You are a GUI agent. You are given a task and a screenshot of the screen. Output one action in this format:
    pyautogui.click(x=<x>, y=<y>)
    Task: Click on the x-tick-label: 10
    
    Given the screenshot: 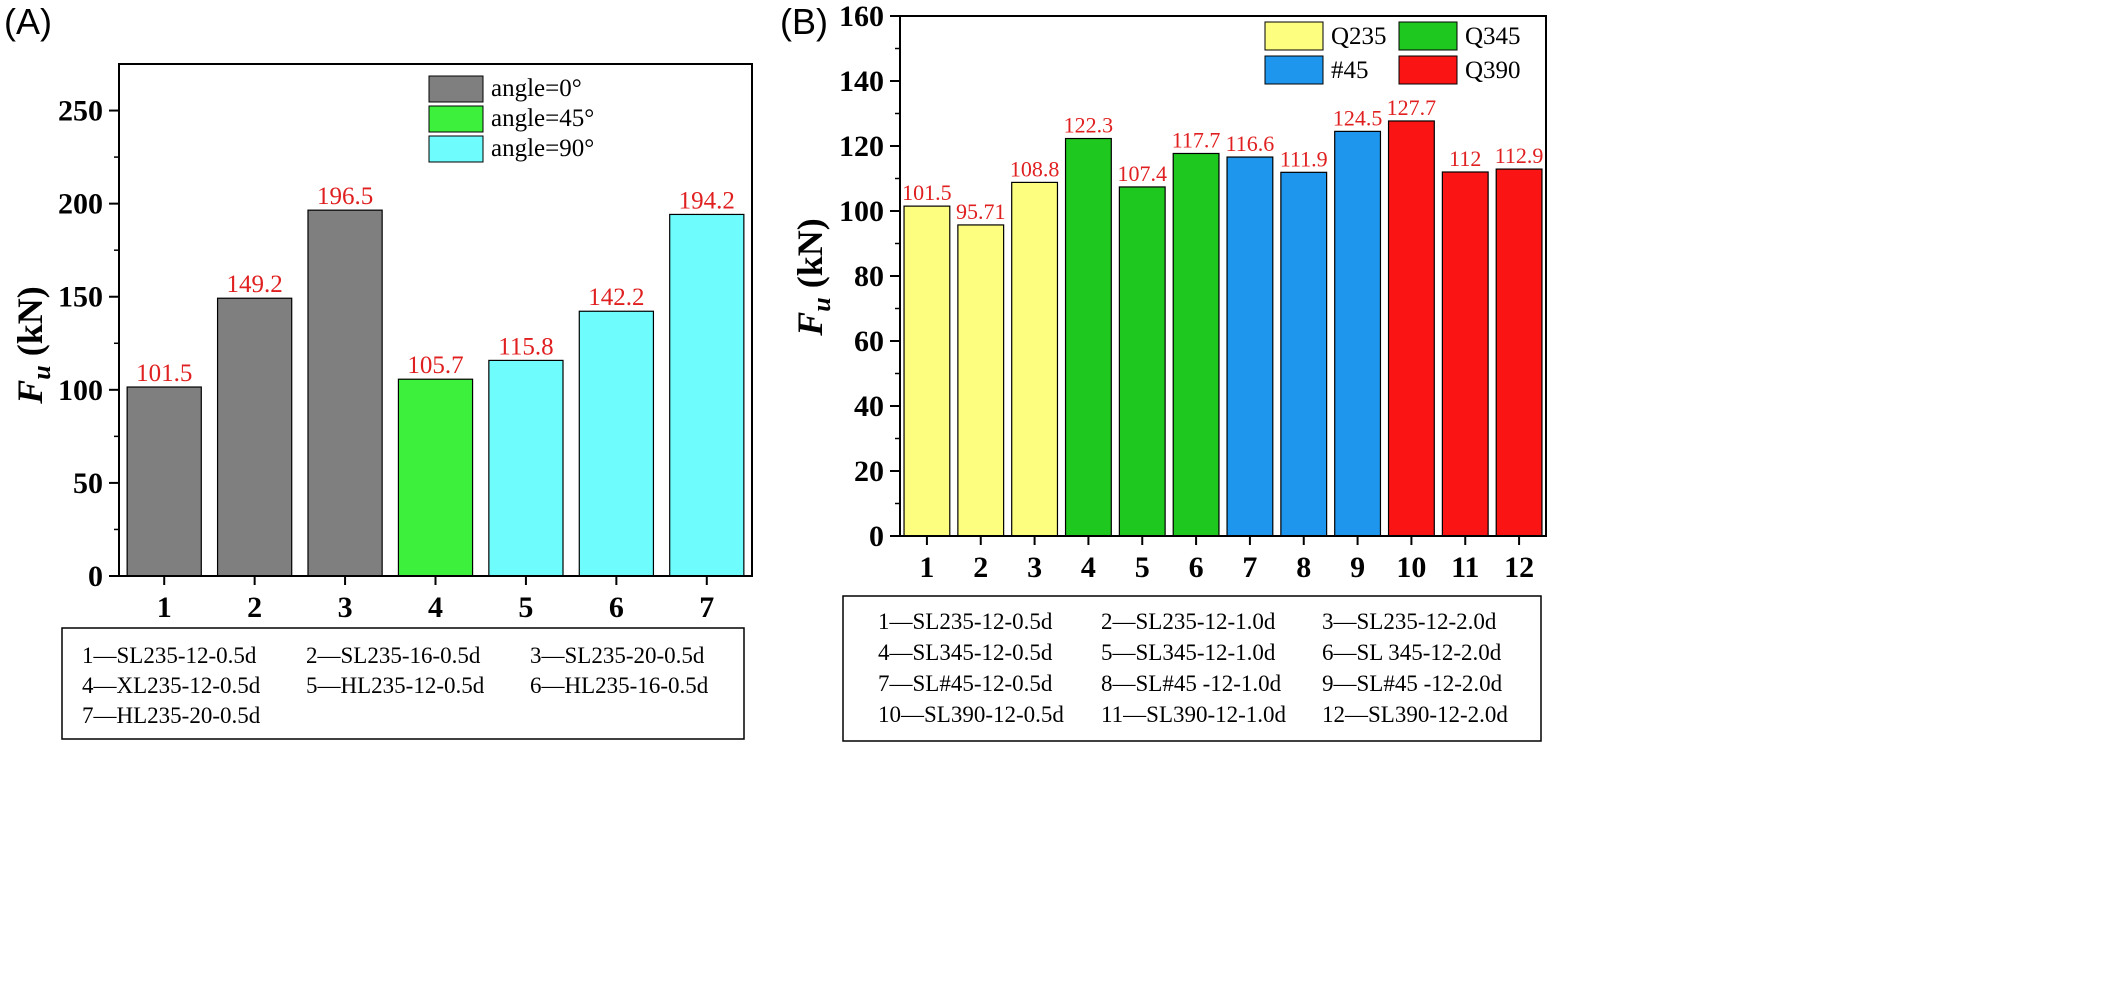 What is the action you would take?
    pyautogui.click(x=1411, y=567)
    